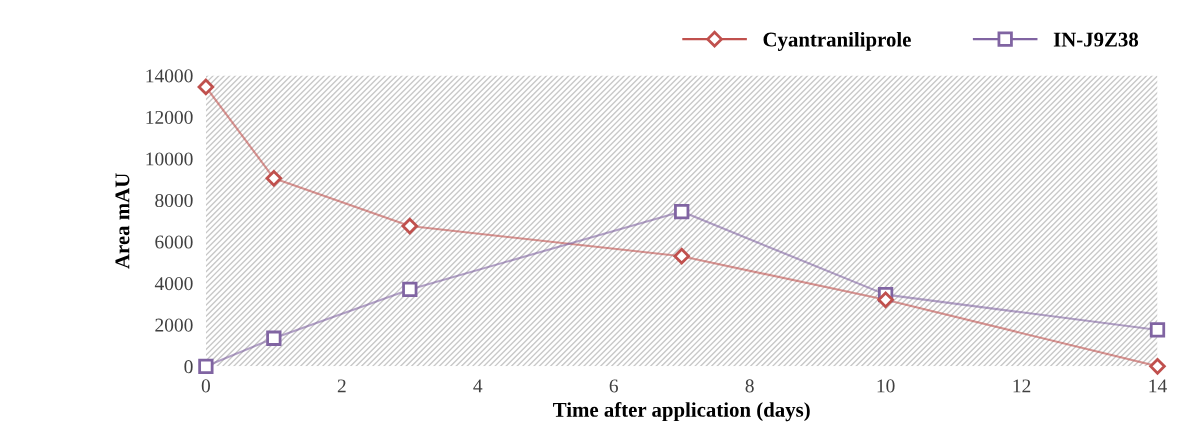  Describe the element at coordinates (169, 117) in the screenshot. I see `y-tick-label: 12000` at that location.